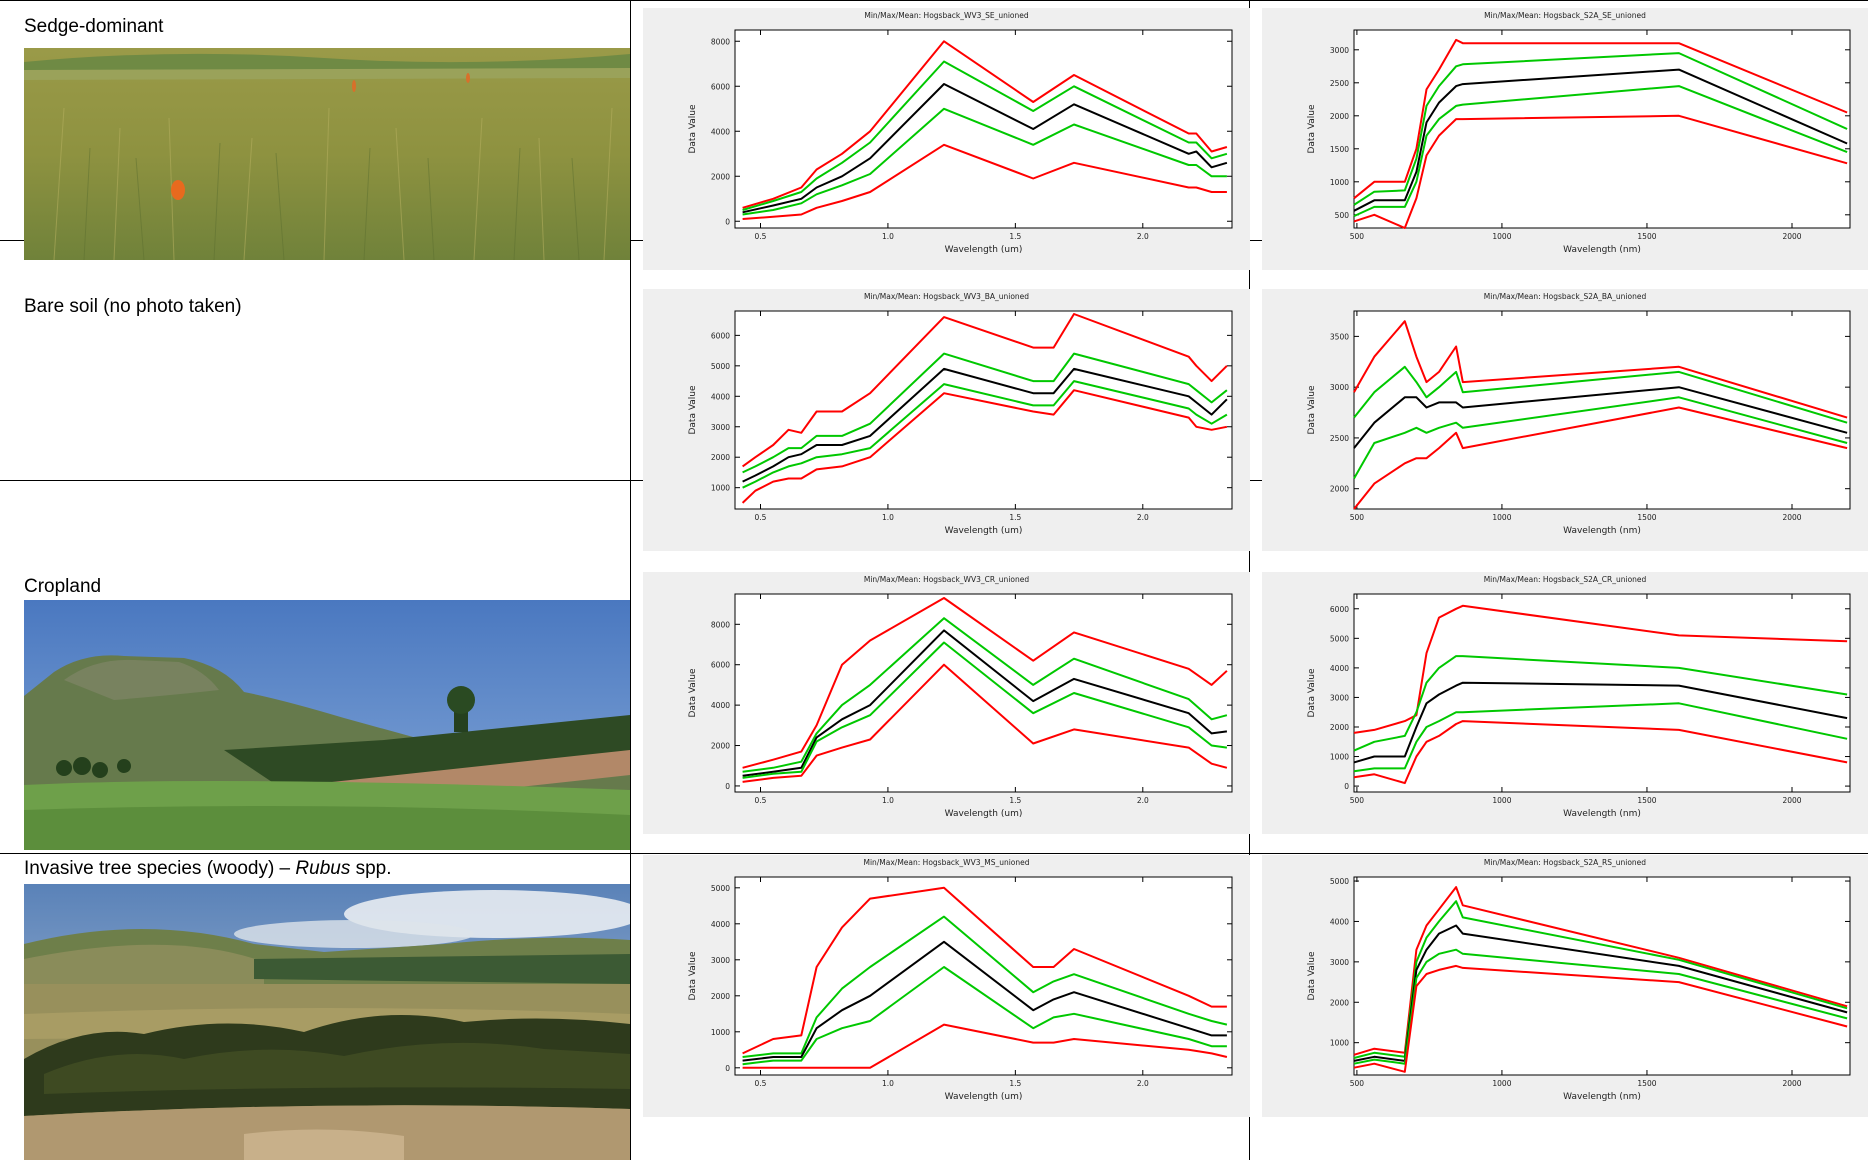  What do you see at coordinates (1015, 800) in the screenshot?
I see `x-tick-label: 1.5` at bounding box center [1015, 800].